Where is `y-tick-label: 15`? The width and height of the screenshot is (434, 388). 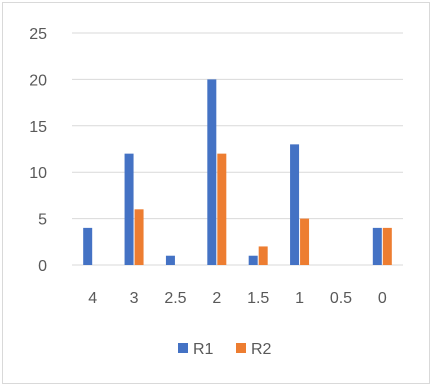
y-tick-label: 15 is located at coordinates (38, 127).